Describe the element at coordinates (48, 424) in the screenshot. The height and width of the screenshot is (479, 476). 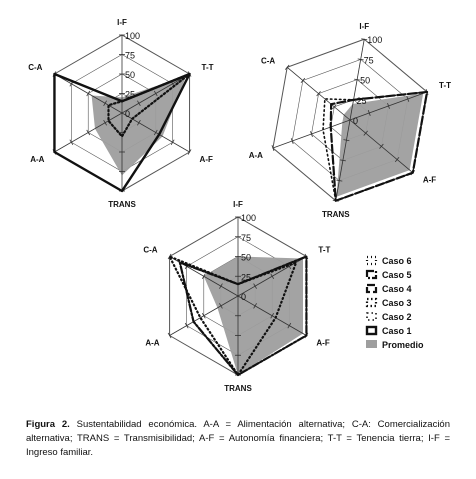
I see `caption-label: Figura 2.` at that location.